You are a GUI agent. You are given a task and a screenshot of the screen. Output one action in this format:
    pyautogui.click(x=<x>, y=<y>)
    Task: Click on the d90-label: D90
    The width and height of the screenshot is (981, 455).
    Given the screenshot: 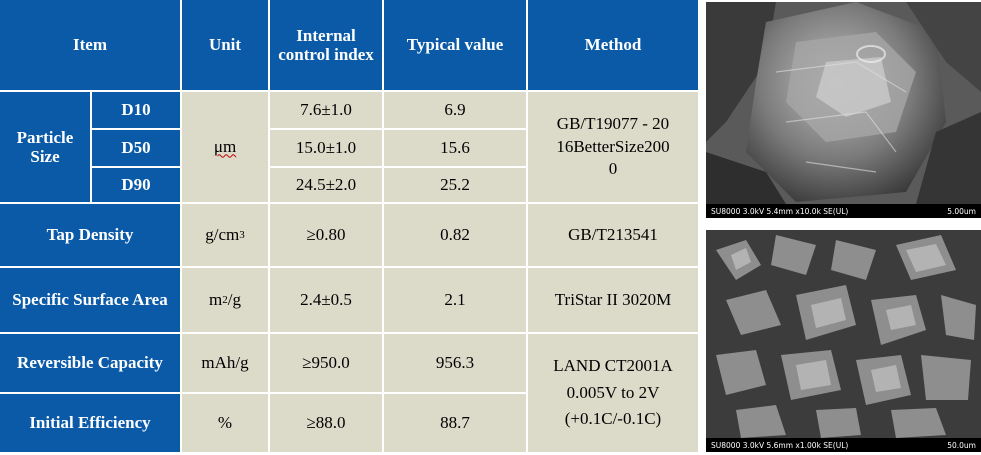 What is the action you would take?
    pyautogui.click(x=136, y=185)
    